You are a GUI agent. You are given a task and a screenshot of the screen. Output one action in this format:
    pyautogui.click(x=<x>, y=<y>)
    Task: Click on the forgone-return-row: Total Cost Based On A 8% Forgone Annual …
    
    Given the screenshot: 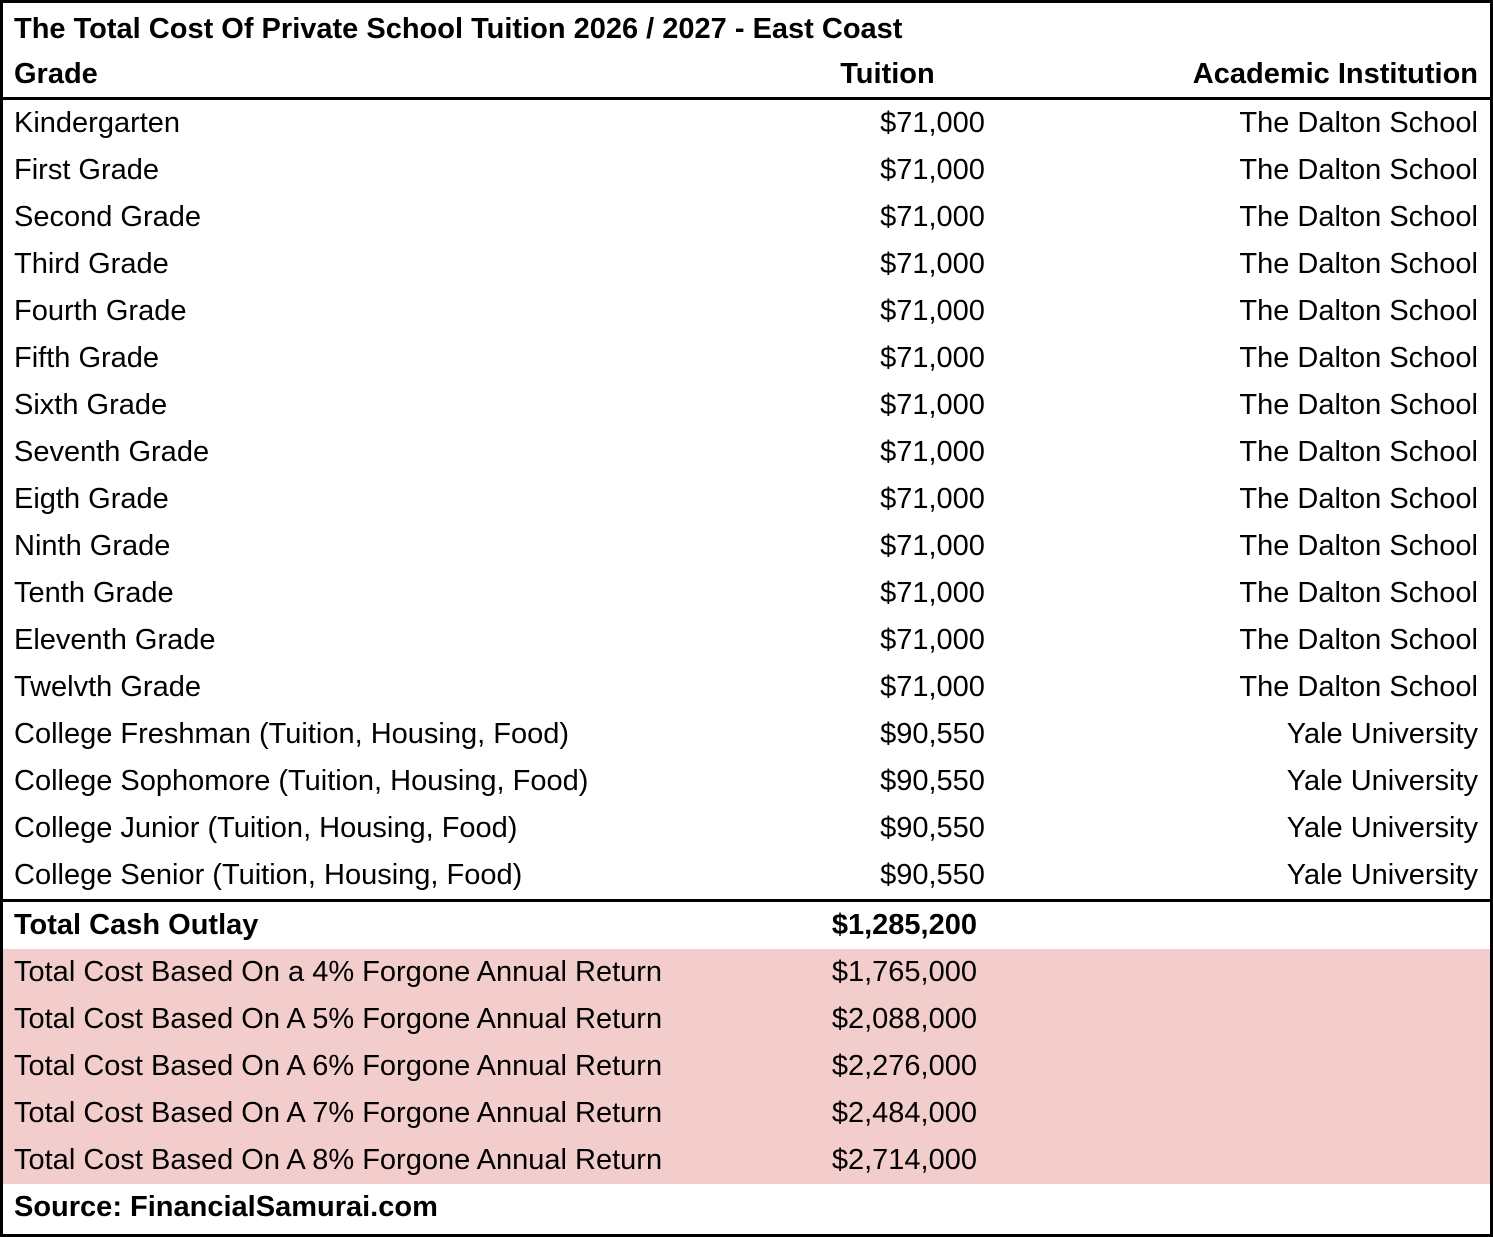 What is the action you would take?
    pyautogui.click(x=746, y=1160)
    